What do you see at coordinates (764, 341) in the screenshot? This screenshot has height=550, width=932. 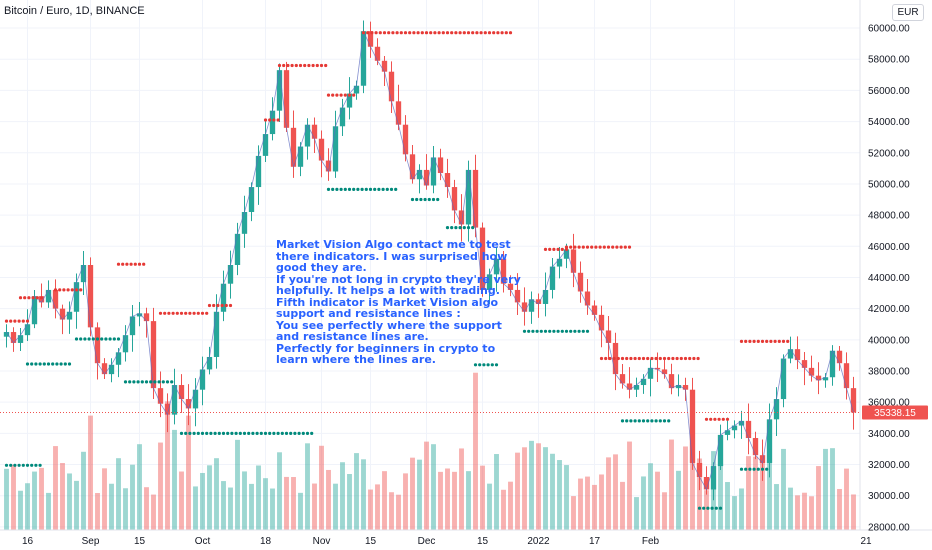 I see `resistance-line` at bounding box center [764, 341].